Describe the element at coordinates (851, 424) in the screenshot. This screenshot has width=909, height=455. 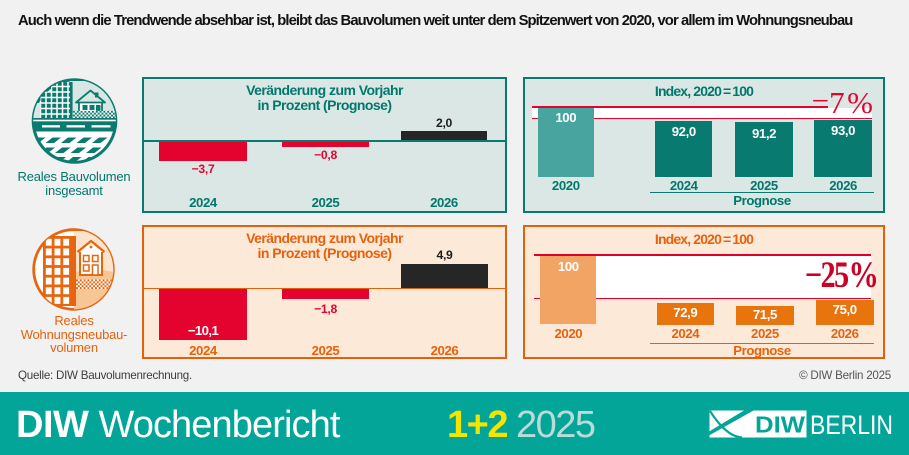
I see `svg-text: BERLIN` at that location.